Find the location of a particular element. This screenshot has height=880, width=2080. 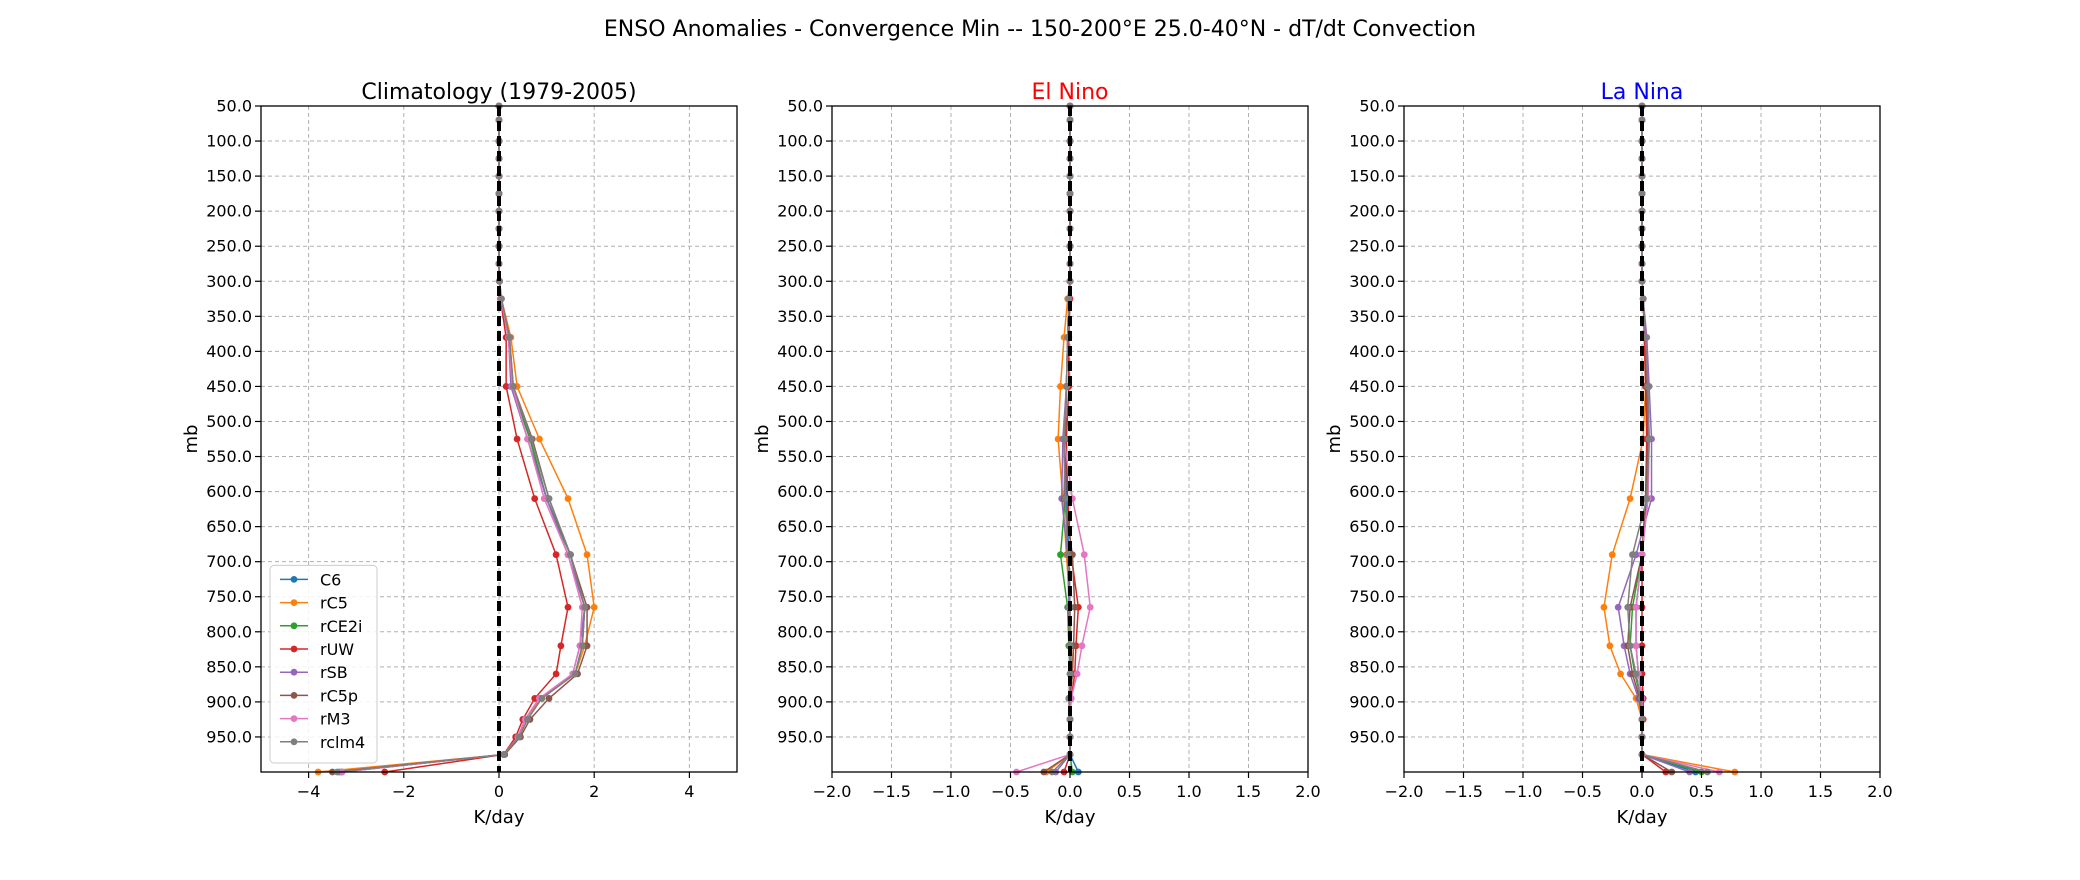

legend-label-rM3: rM3 is located at coordinates (335, 719).